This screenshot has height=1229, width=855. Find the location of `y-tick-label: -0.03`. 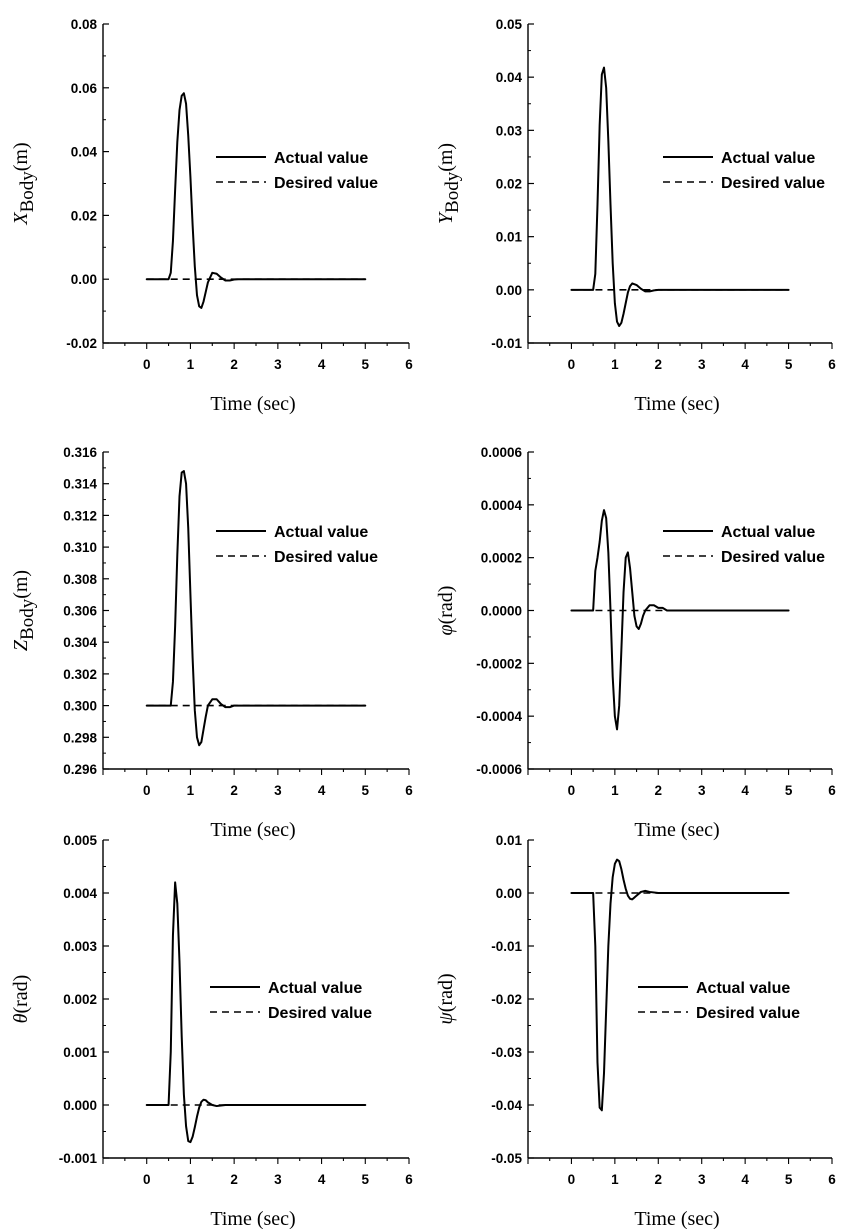

y-tick-label: -0.03 is located at coordinates (506, 1052).